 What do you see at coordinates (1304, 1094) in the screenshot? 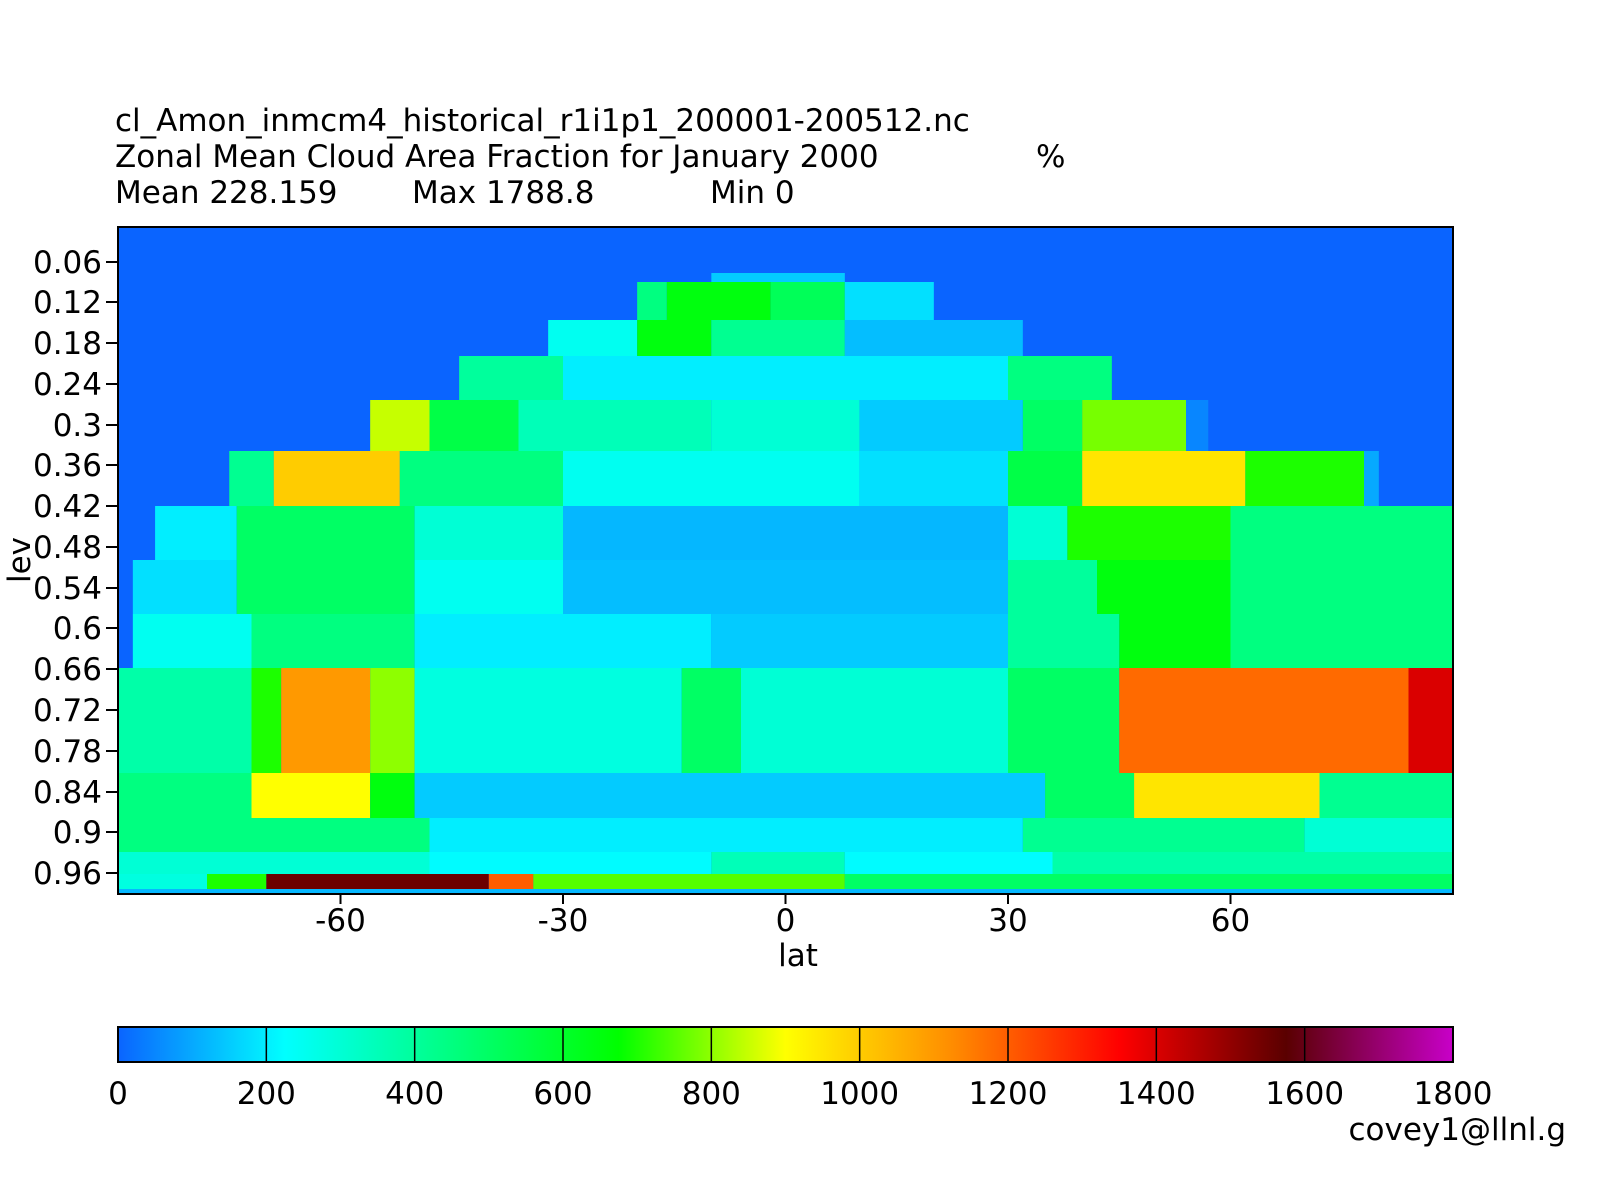
I see `colorbar-tick-label: 1600` at bounding box center [1304, 1094].